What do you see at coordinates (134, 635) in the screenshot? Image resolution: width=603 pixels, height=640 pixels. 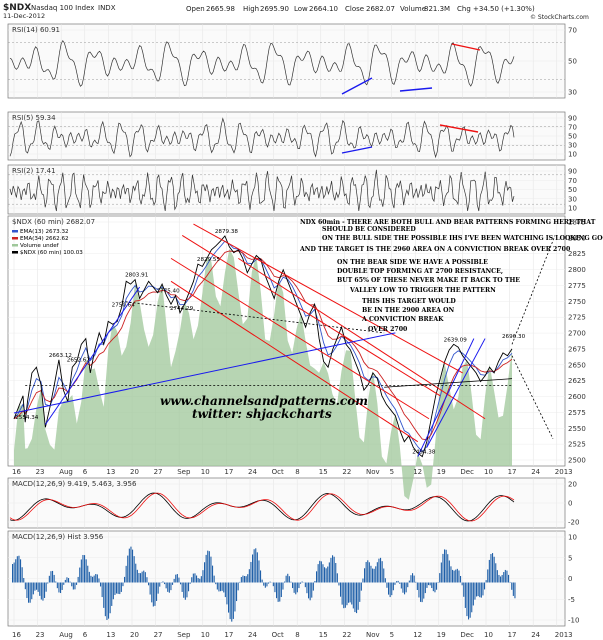 I see `x-tick-label-bottom: 20` at bounding box center [134, 635].